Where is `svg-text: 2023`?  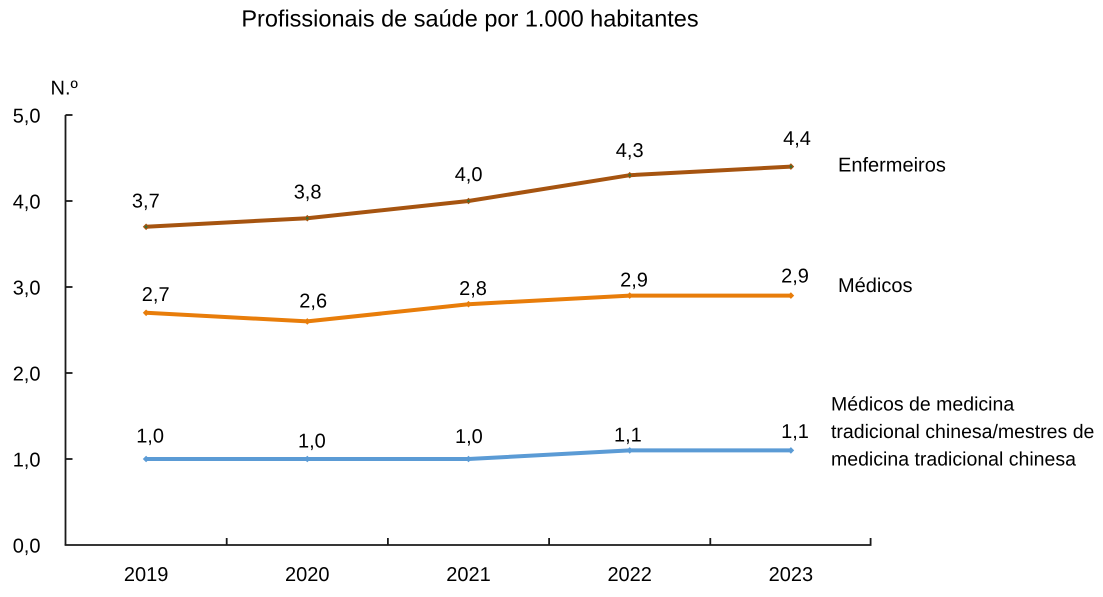
svg-text: 2023 is located at coordinates (791, 575).